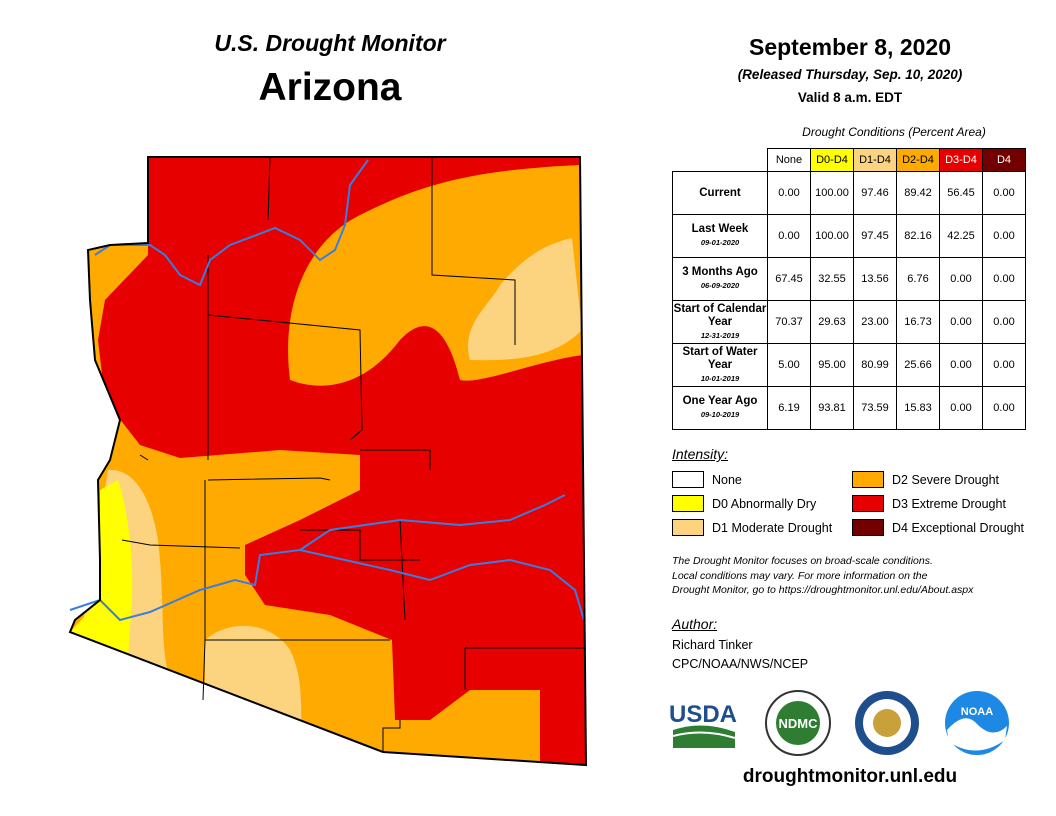  Describe the element at coordinates (703, 714) in the screenshot. I see `logo-usda: USDA` at that location.